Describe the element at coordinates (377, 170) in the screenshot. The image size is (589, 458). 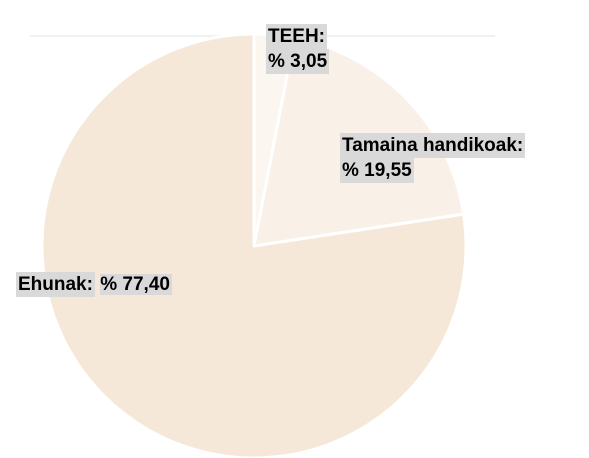
I see `slice-label-tamaina-handikoak-value: % 19,55` at that location.